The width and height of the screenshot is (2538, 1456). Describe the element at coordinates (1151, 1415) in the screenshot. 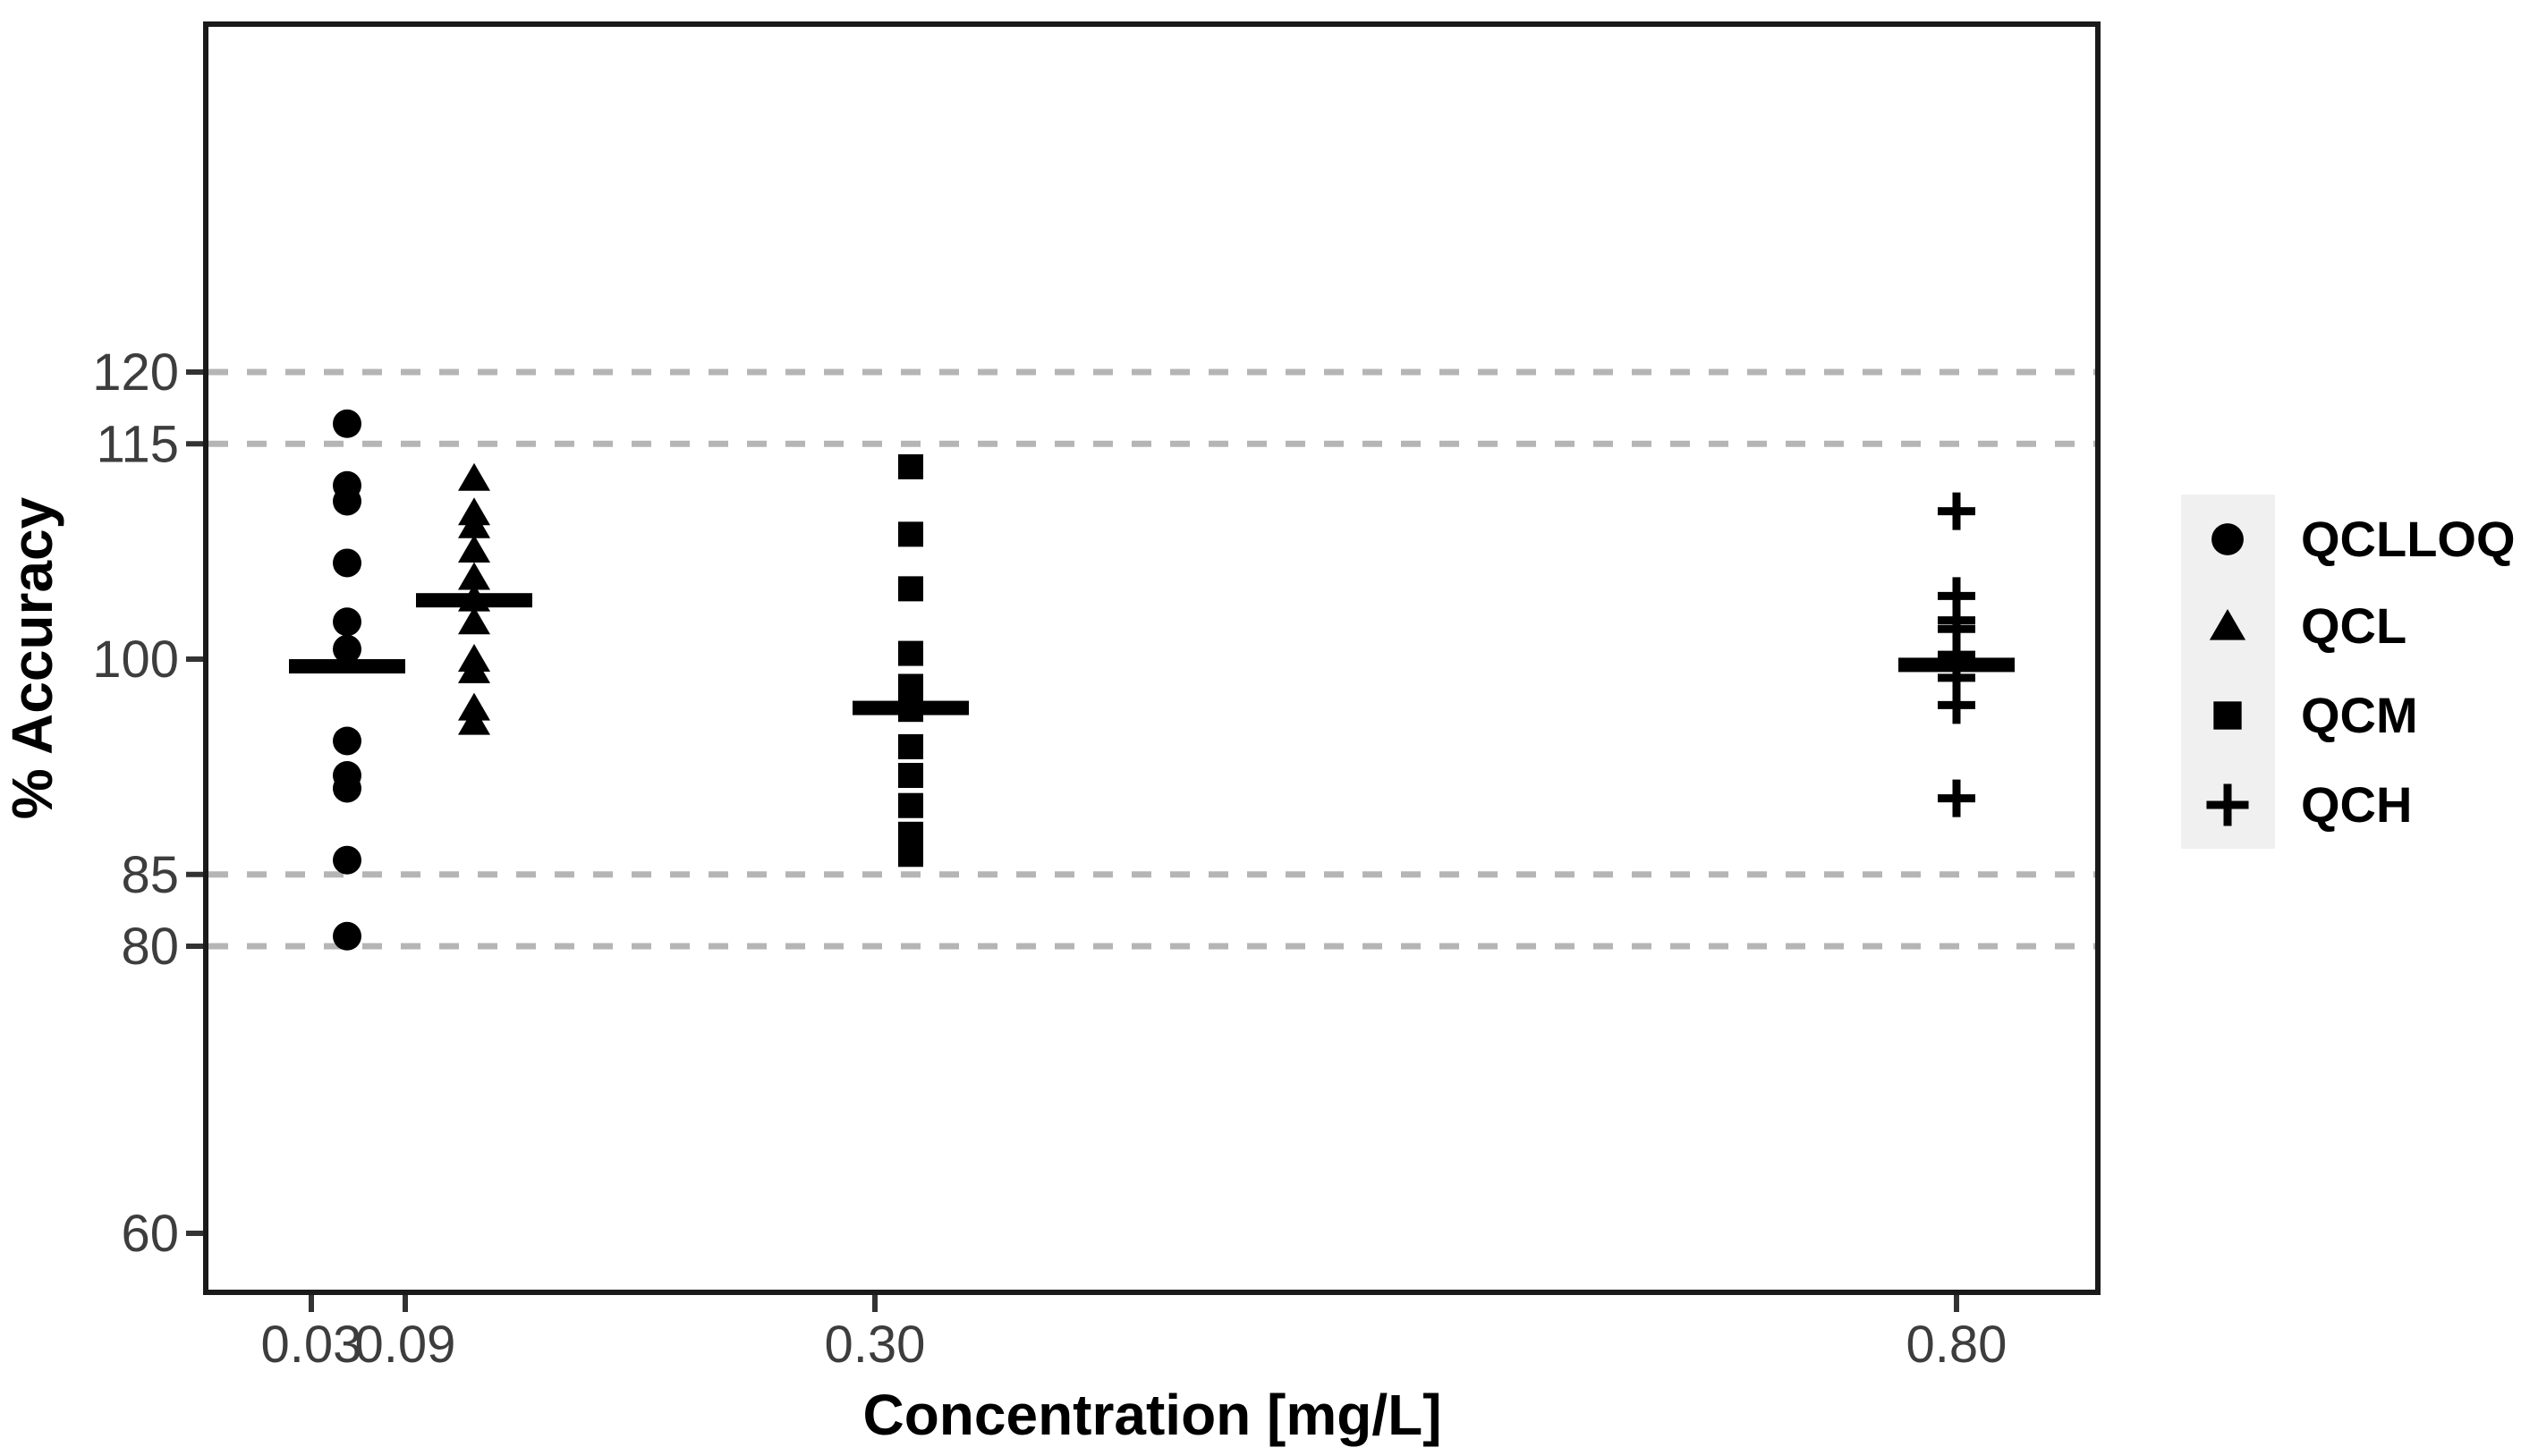

I see `x-axis-title: Concentration [mg/L]` at that location.